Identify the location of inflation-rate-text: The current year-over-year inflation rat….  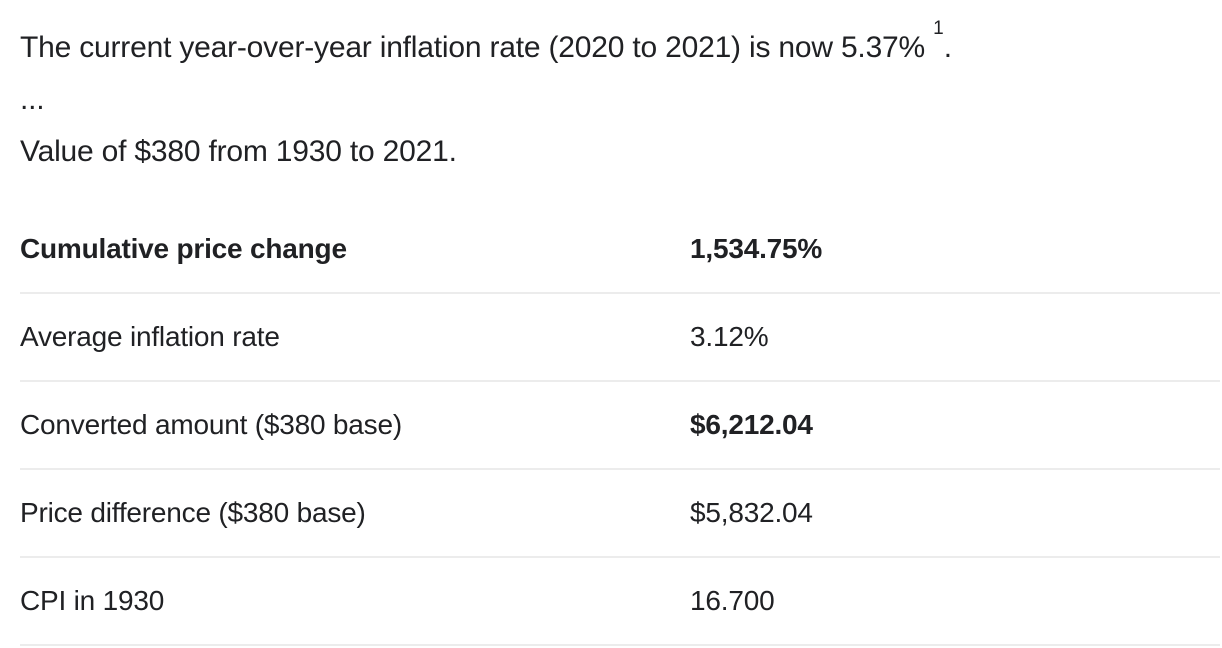
(473, 47).